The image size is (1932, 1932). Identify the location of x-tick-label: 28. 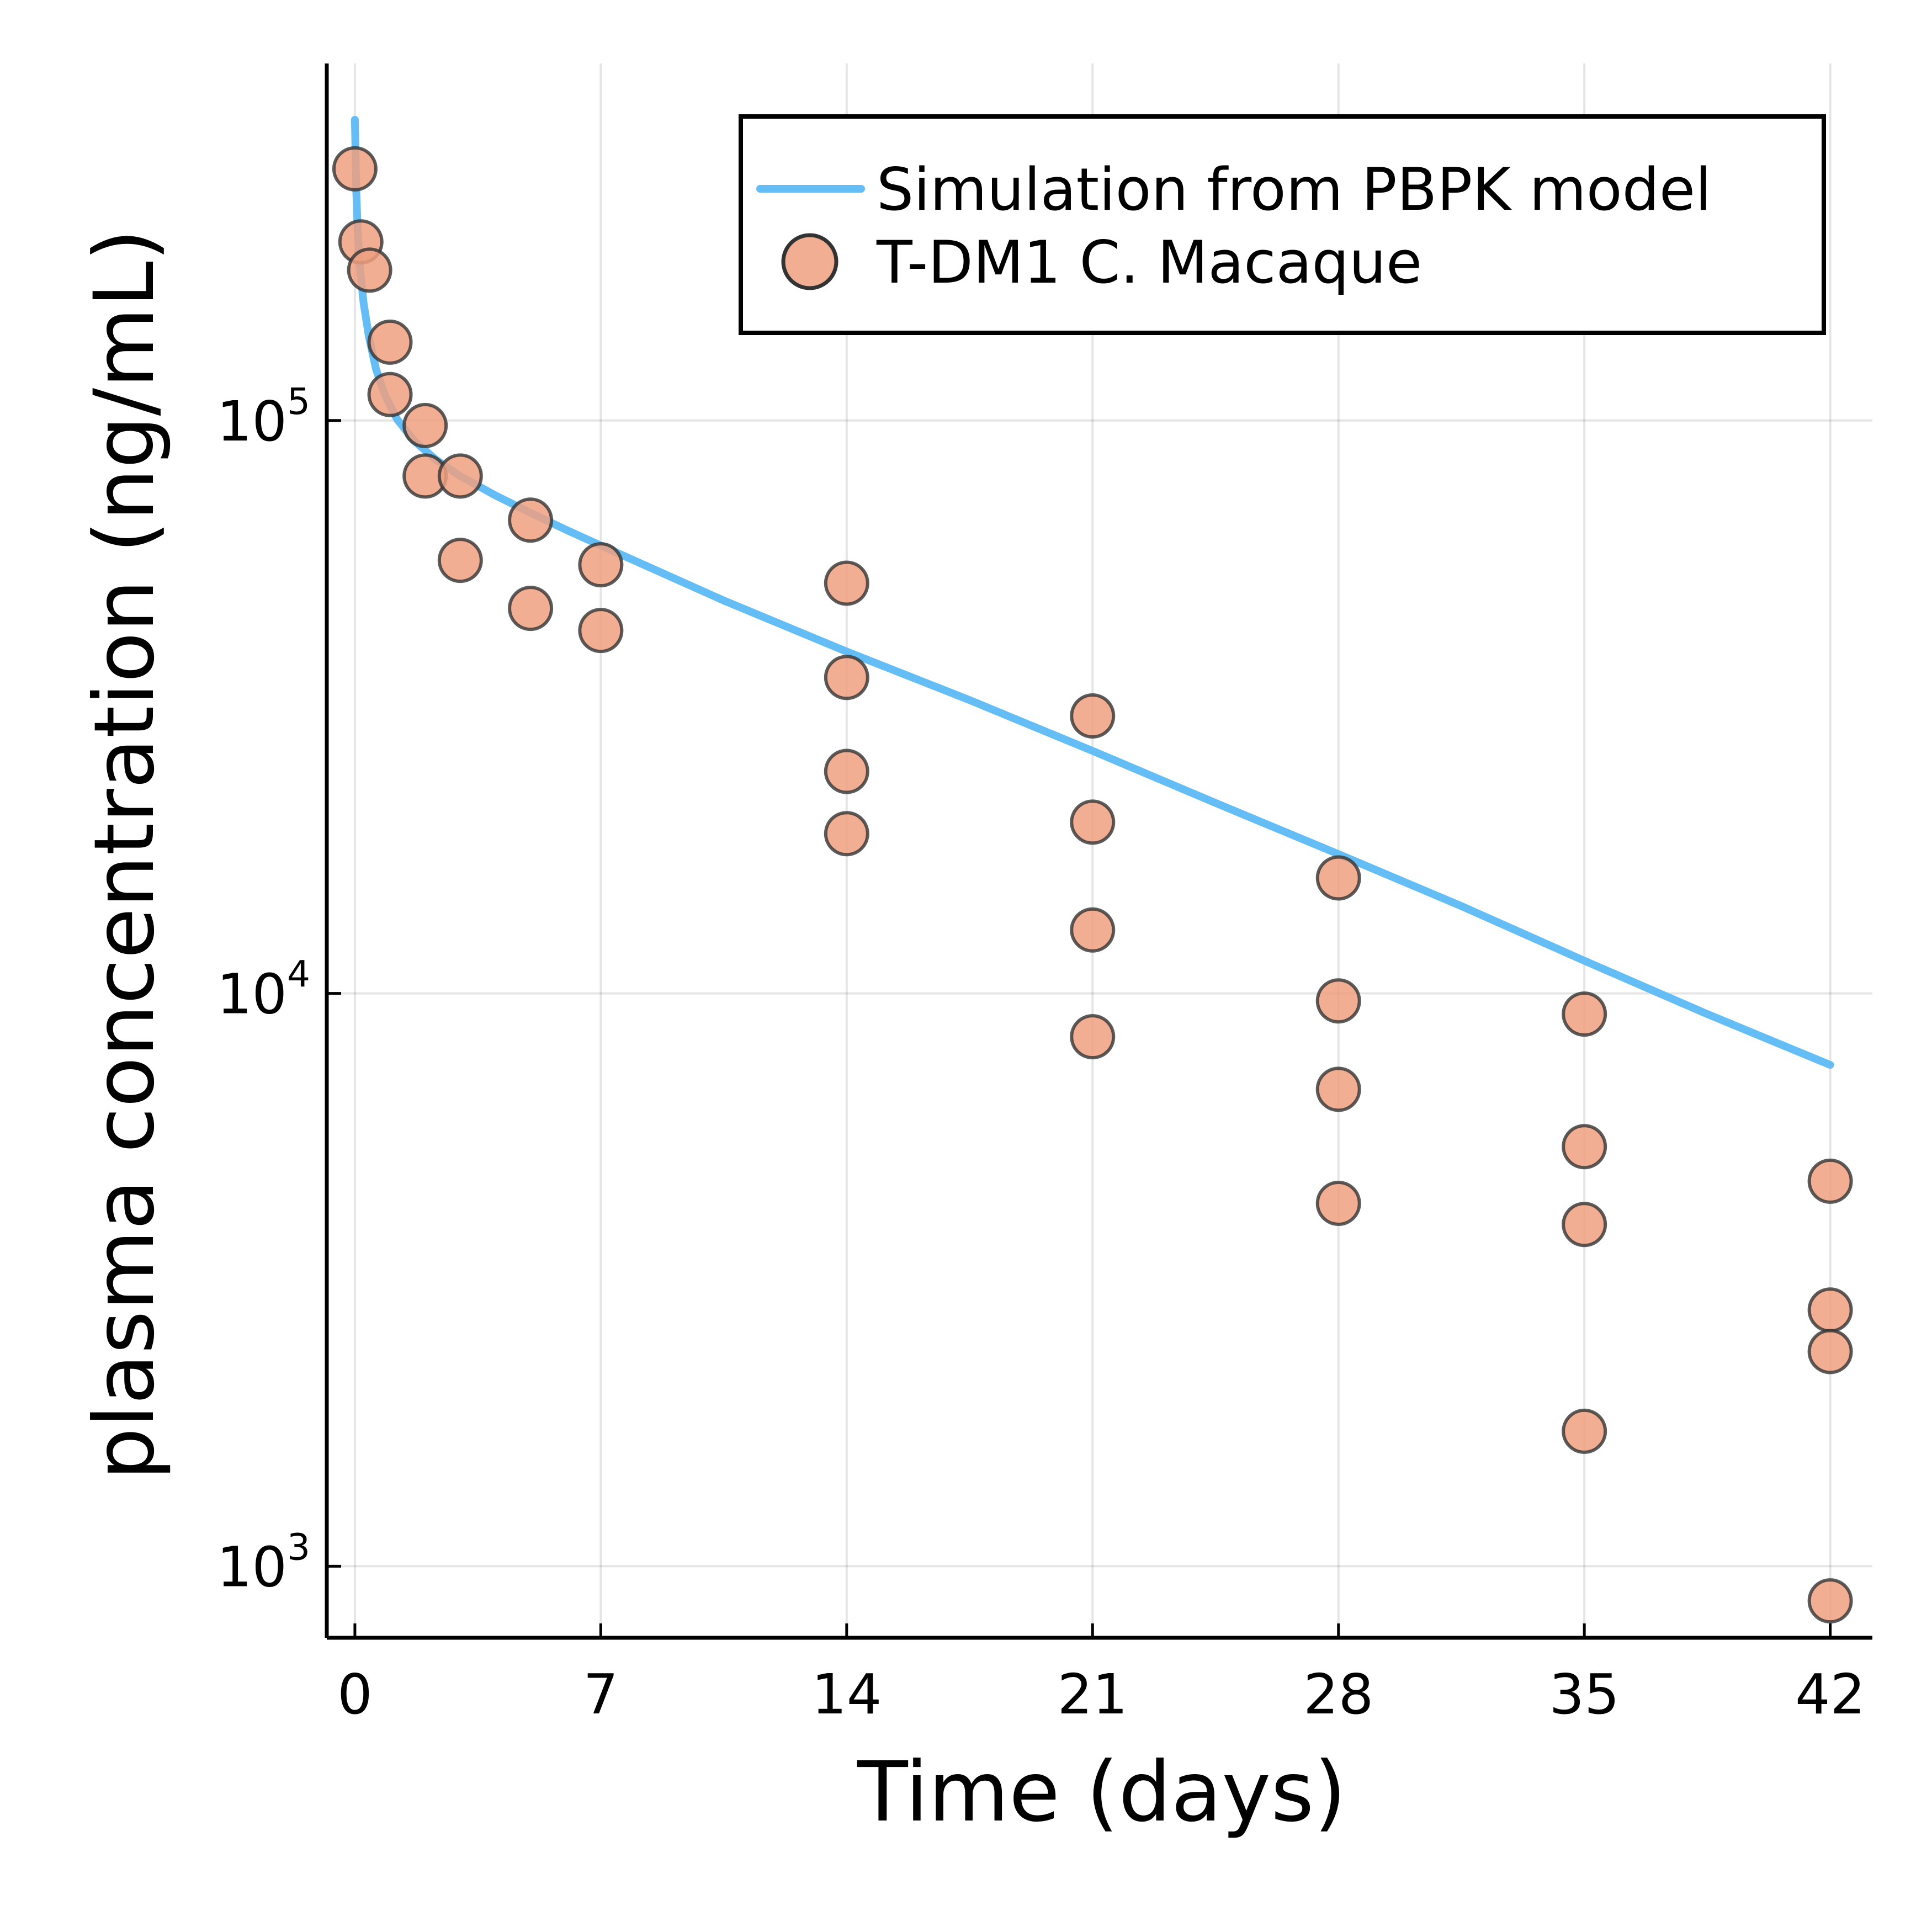
(1338, 1695).